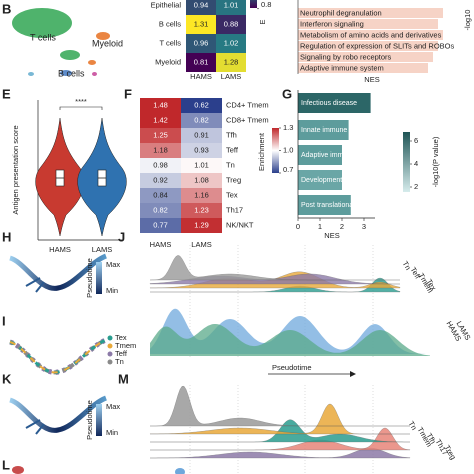  I want to click on panel-letter: J, so click(121, 236).